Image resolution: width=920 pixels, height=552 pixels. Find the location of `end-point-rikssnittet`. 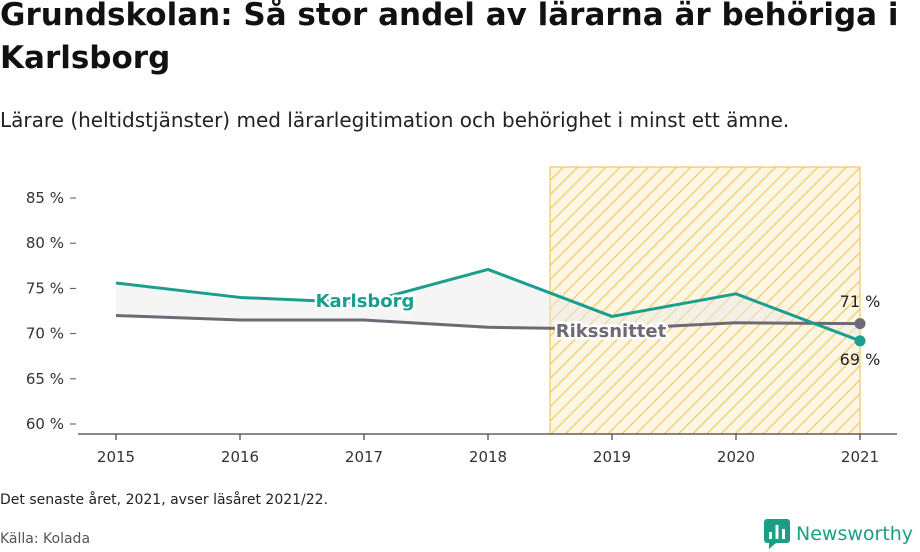

end-point-rikssnittet is located at coordinates (860, 324).